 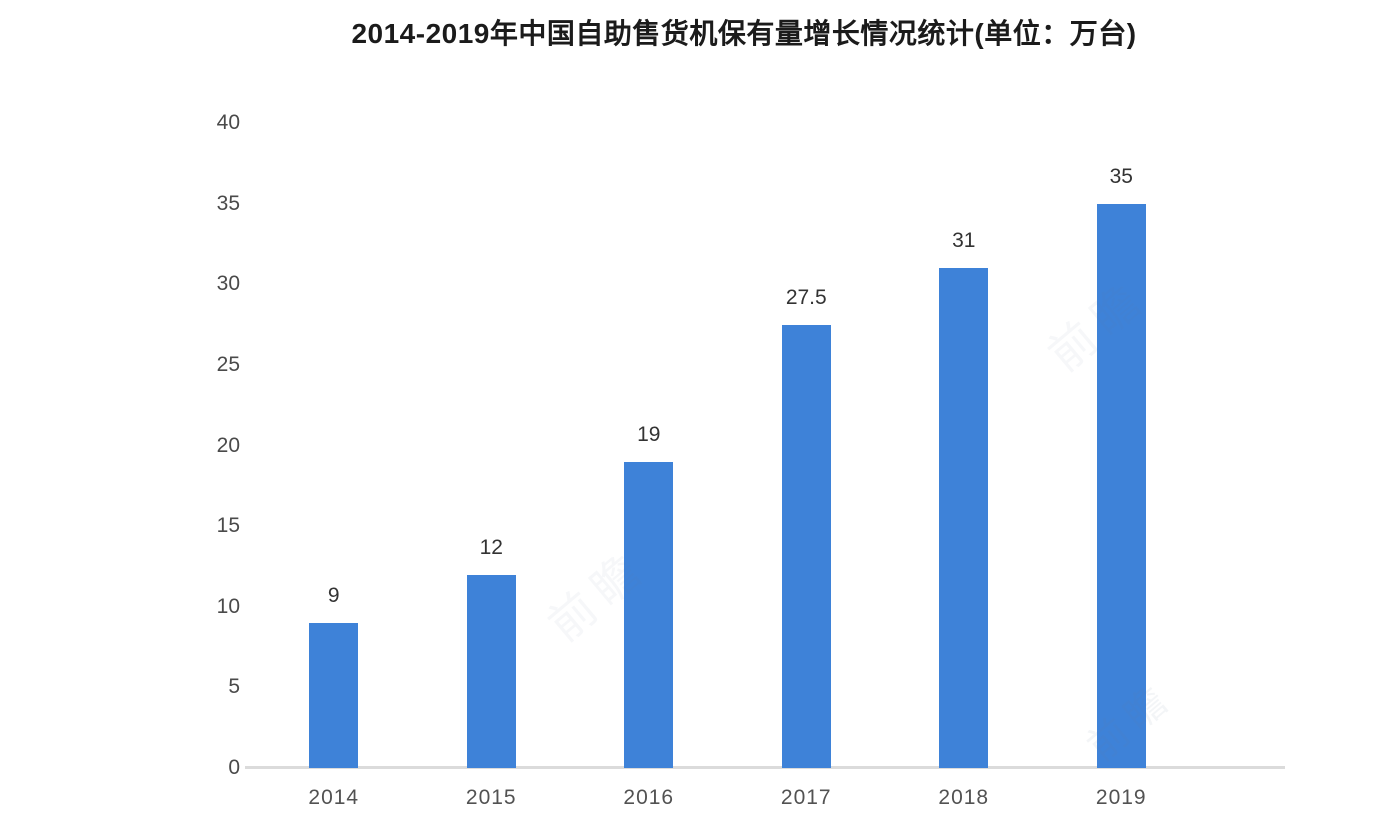 What do you see at coordinates (964, 241) in the screenshot?
I see `bar-value-label: 31` at bounding box center [964, 241].